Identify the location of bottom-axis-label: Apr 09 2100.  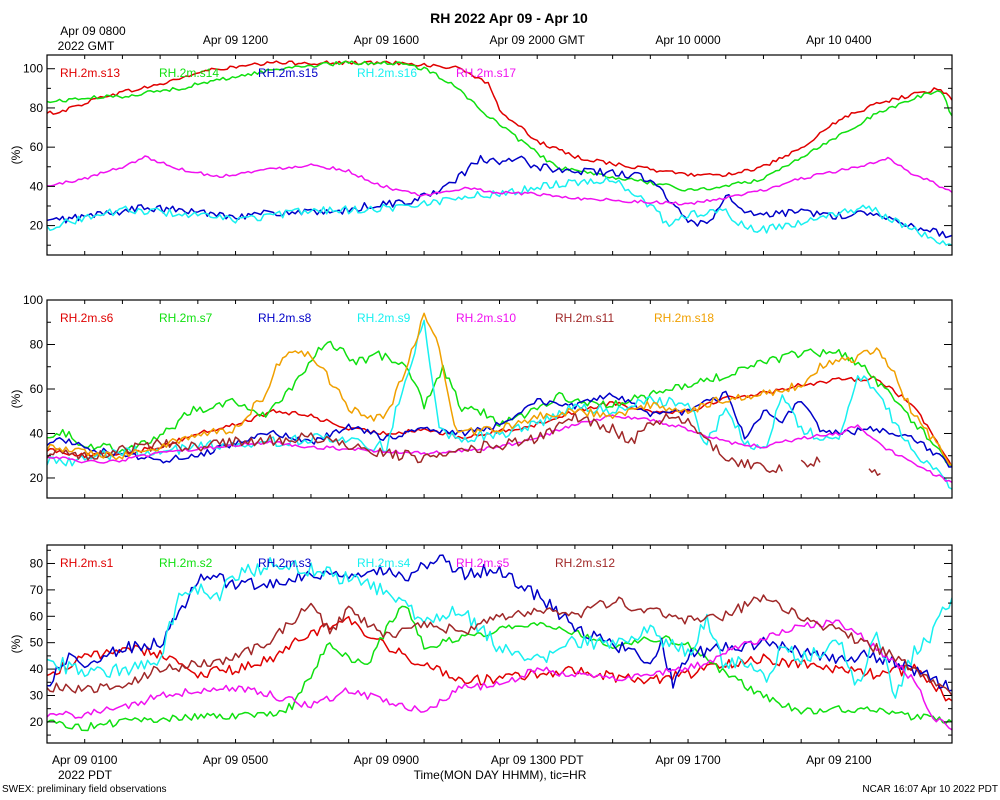
(839, 760).